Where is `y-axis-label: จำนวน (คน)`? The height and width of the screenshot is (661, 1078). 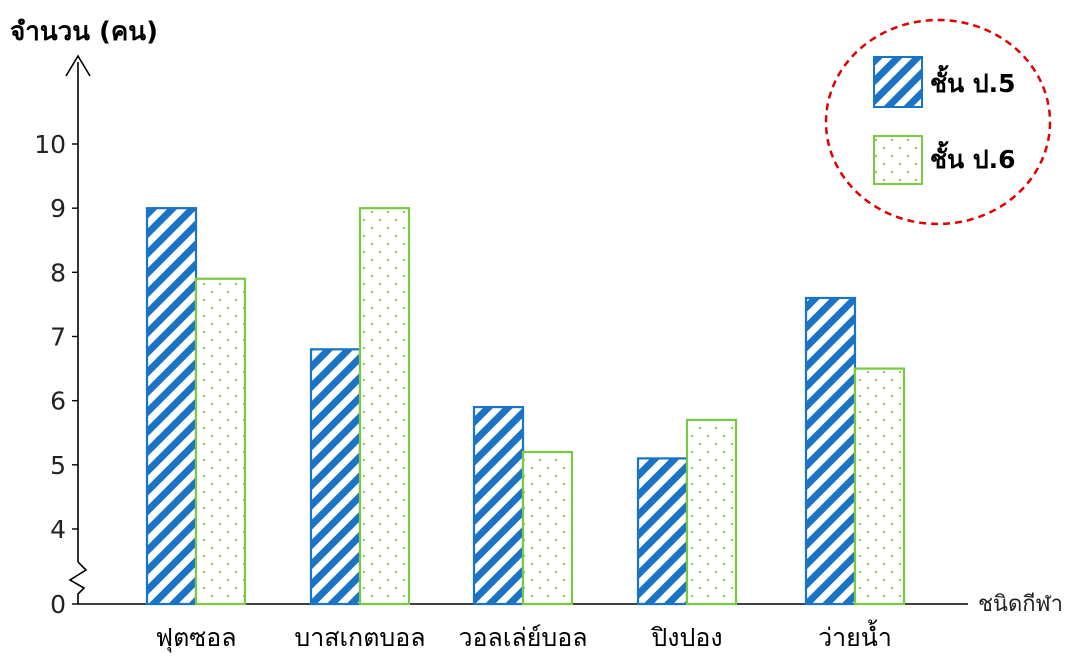
y-axis-label: จำนวน (คน) is located at coordinates (84, 32).